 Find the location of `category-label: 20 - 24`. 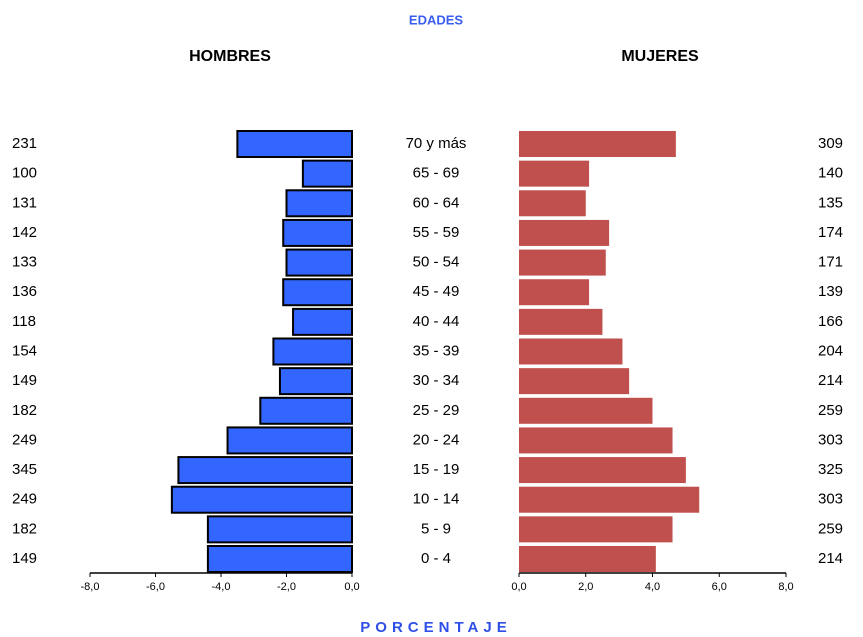

category-label: 20 - 24 is located at coordinates (436, 439).